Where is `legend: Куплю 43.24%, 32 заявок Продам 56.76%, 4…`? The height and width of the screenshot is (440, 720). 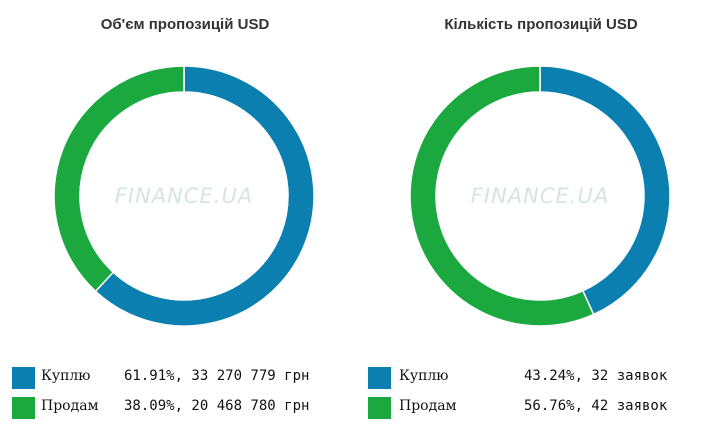 legend: Куплю 43.24%, 32 заявок Продам 56.76%, 4… is located at coordinates (533, 394).